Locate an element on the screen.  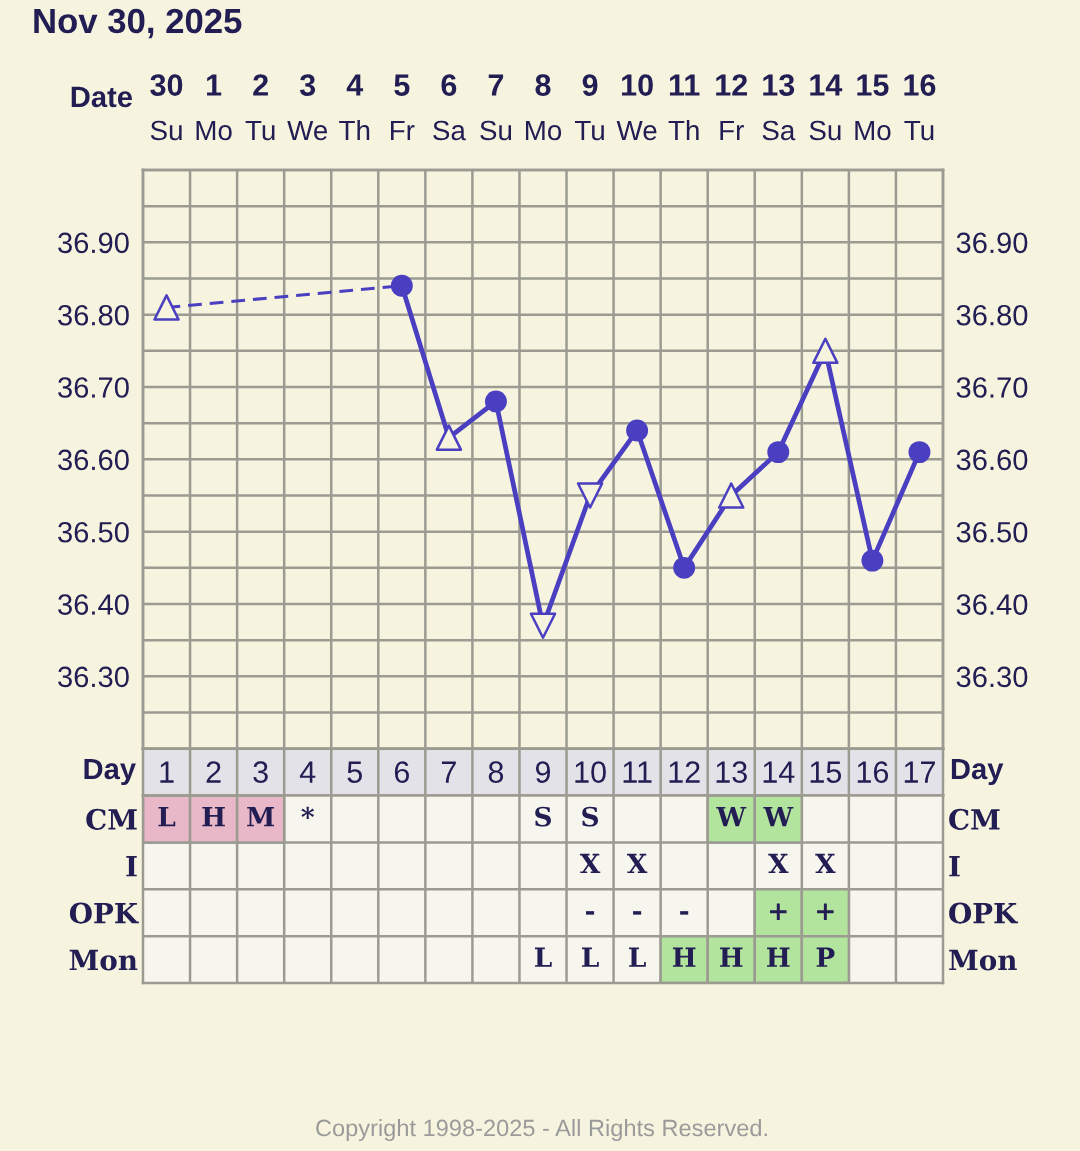
x-tick-label: 9 is located at coordinates (543, 772).